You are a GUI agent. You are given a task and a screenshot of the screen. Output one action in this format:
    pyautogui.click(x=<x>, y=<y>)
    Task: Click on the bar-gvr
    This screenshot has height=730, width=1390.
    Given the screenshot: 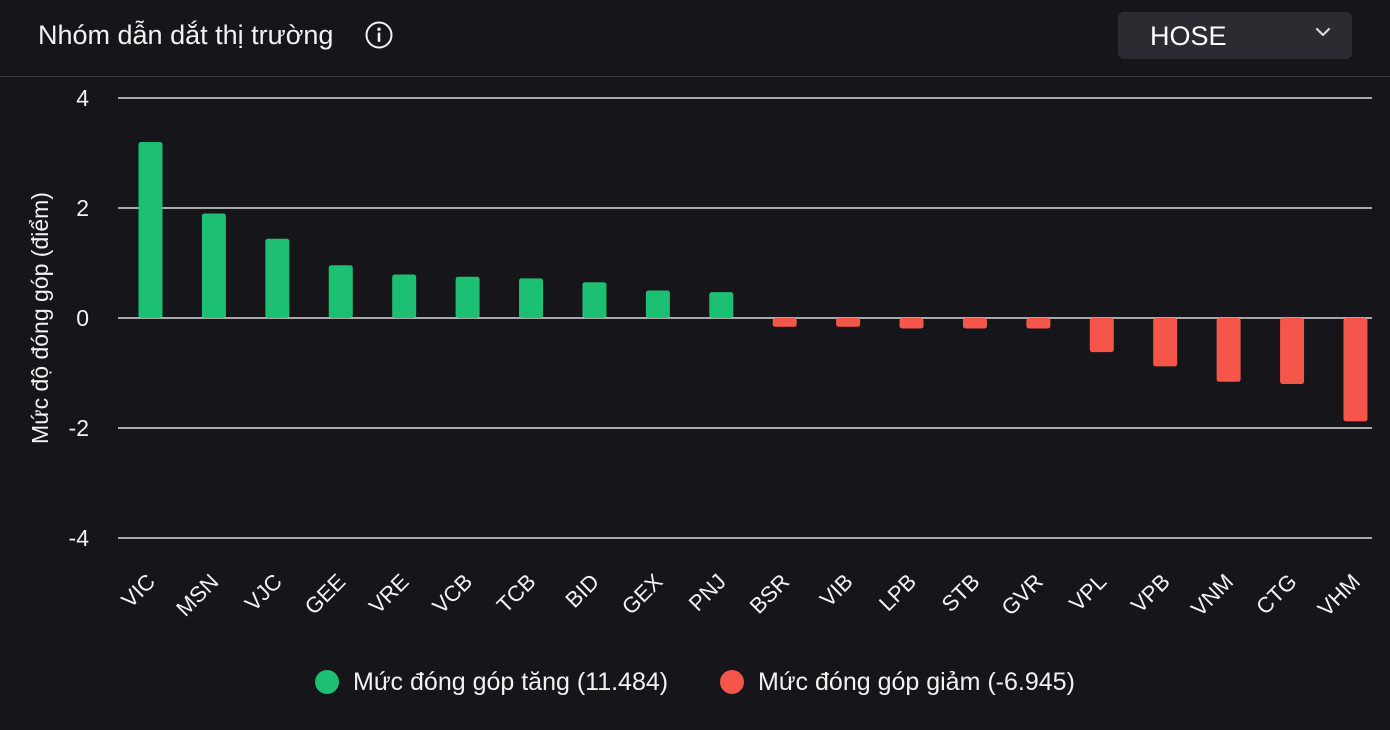 What is the action you would take?
    pyautogui.click(x=1038, y=323)
    